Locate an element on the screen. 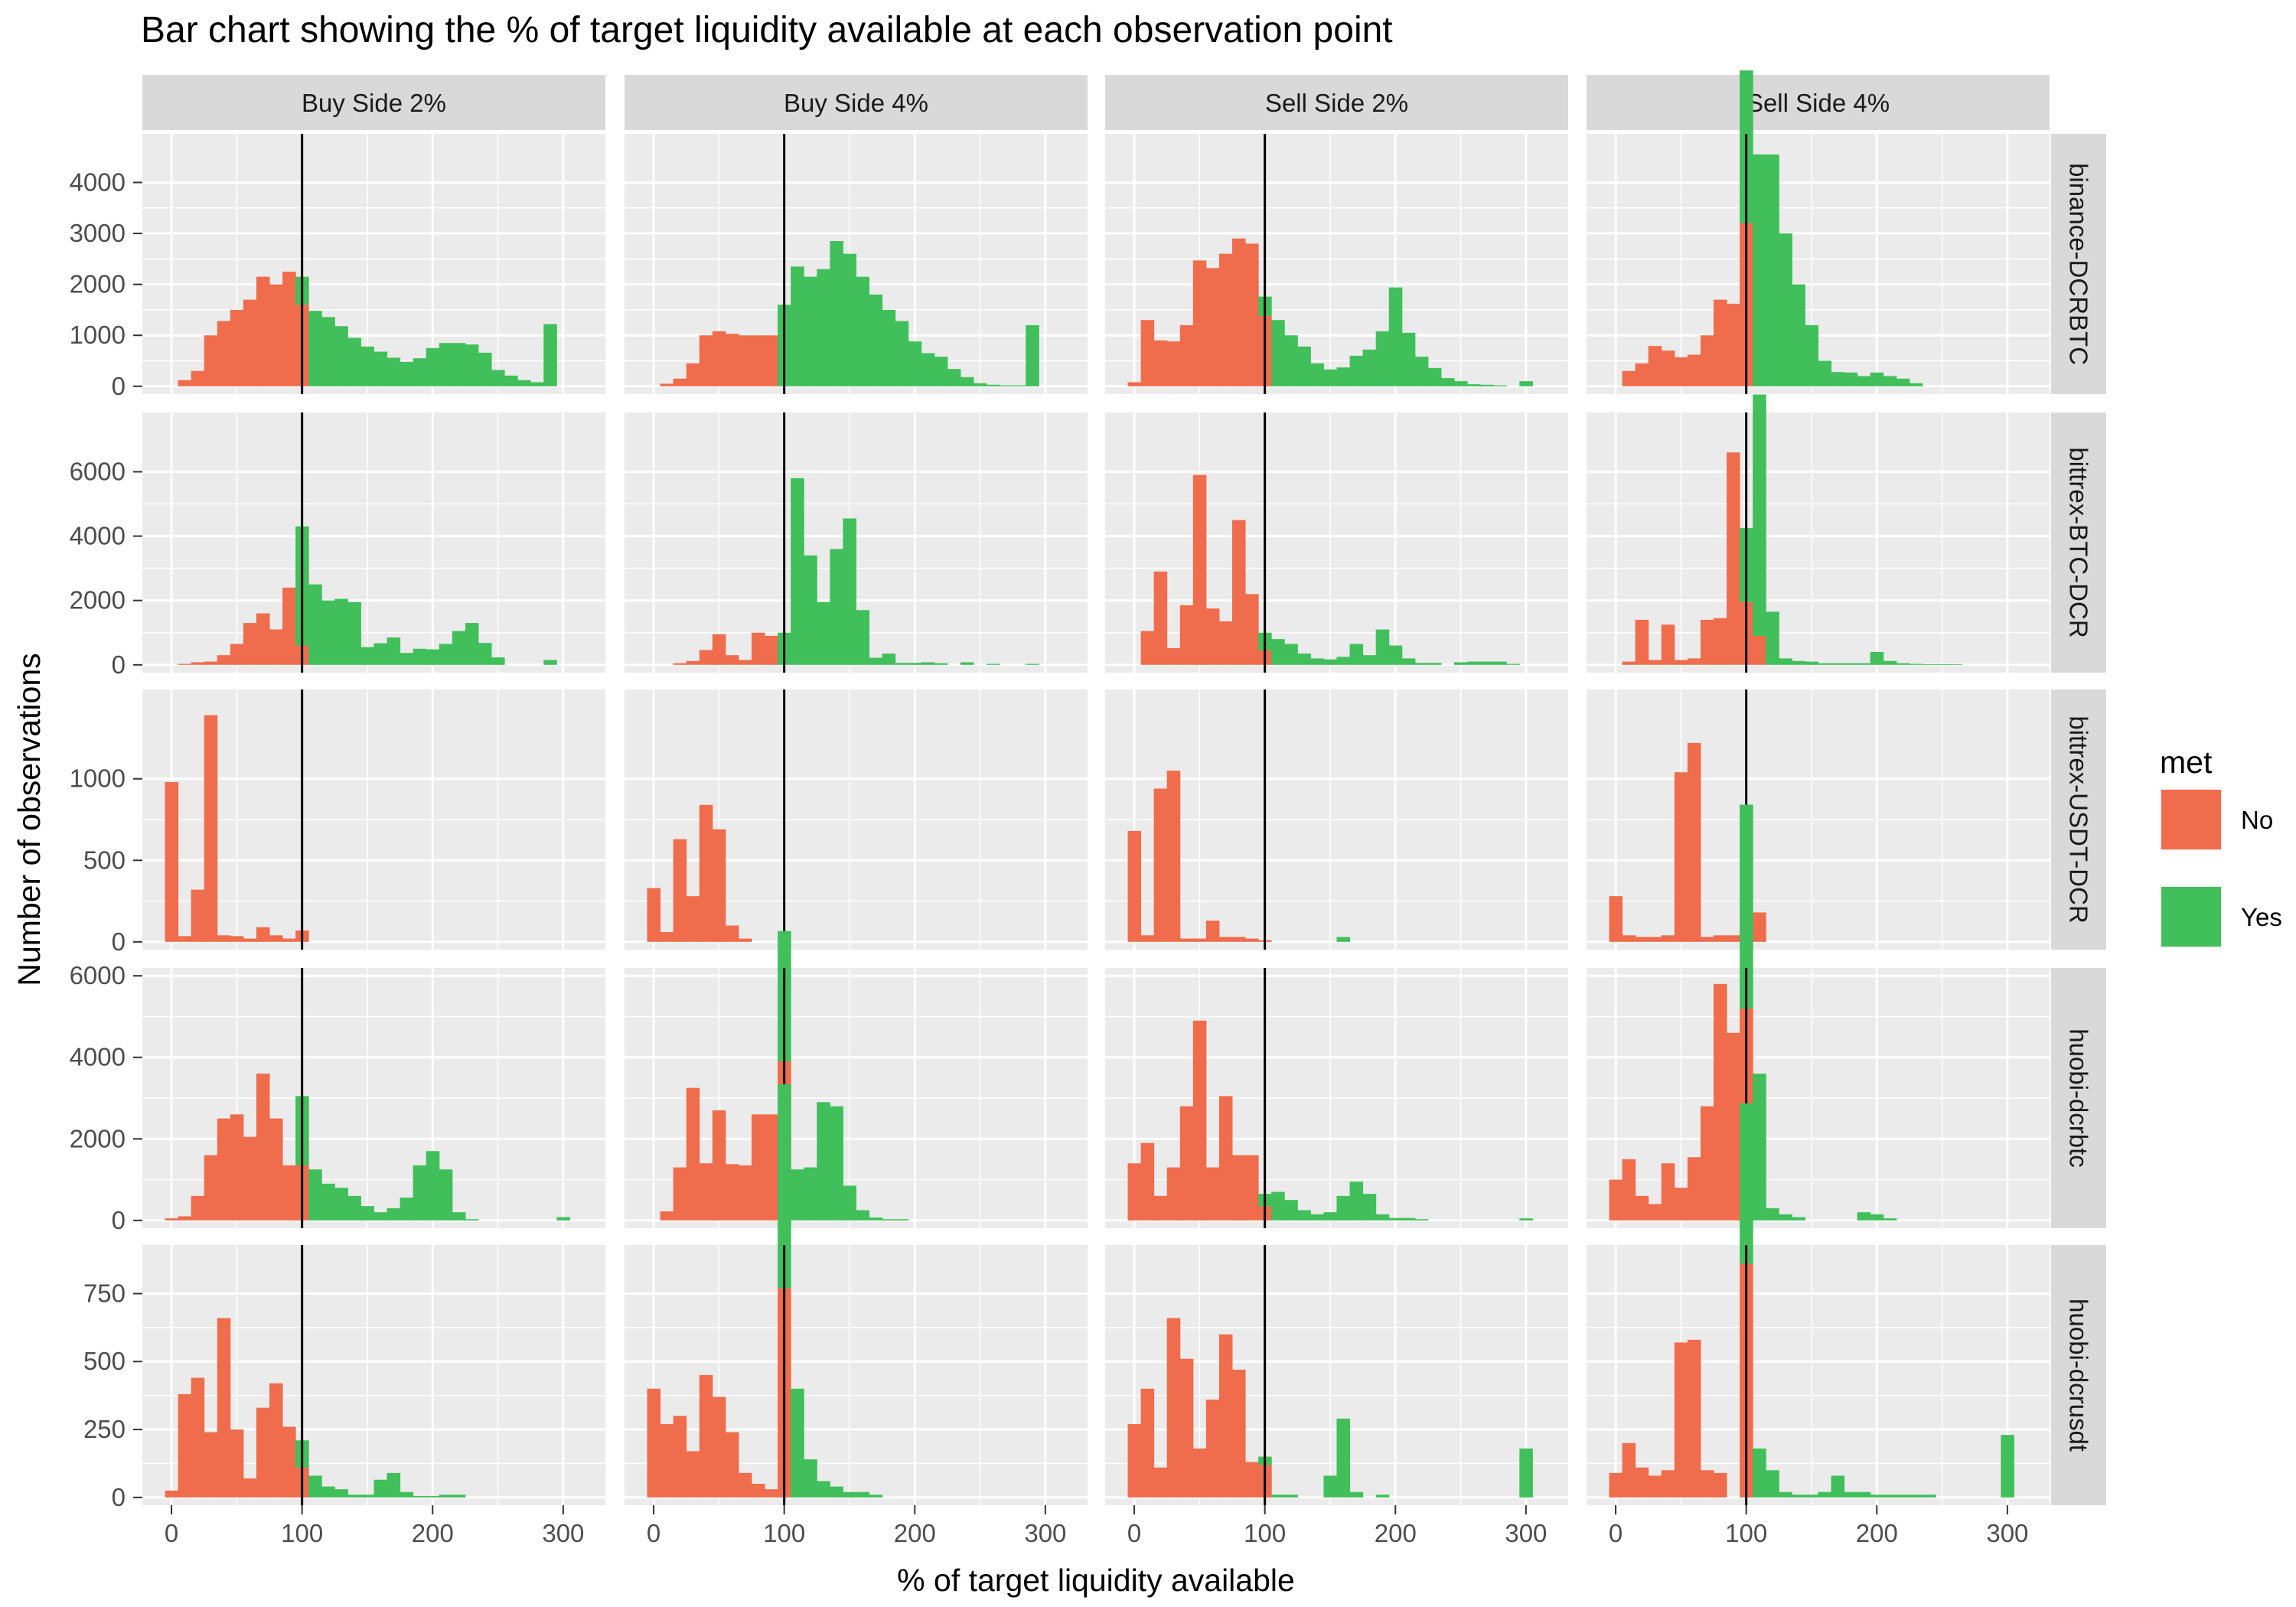 Image resolution: width=2296 pixels, height=1607 pixels. y-tick-label: 6000 is located at coordinates (98, 975).